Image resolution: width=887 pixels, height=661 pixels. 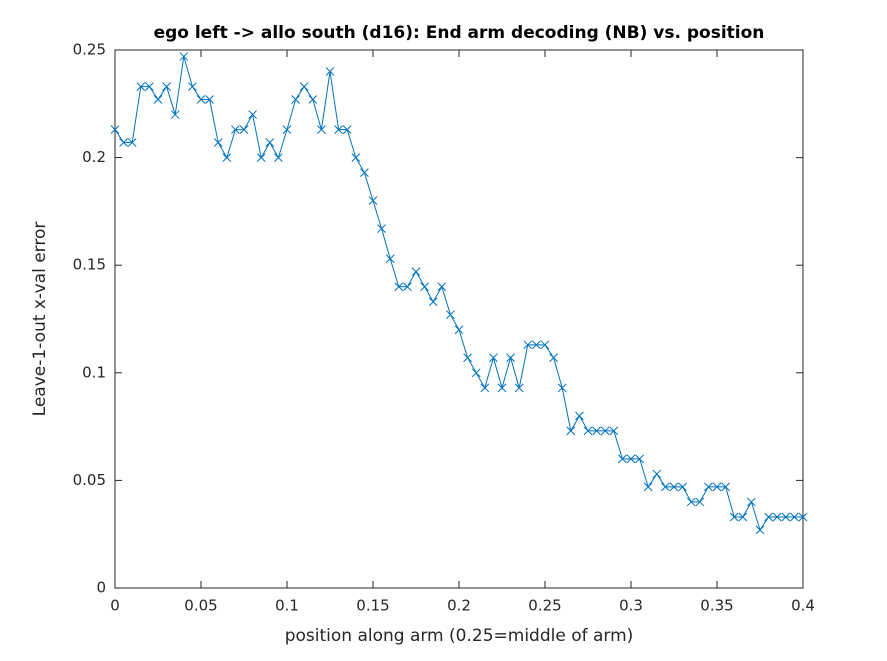 I want to click on x-tick-label: 0.3, so click(x=631, y=606).